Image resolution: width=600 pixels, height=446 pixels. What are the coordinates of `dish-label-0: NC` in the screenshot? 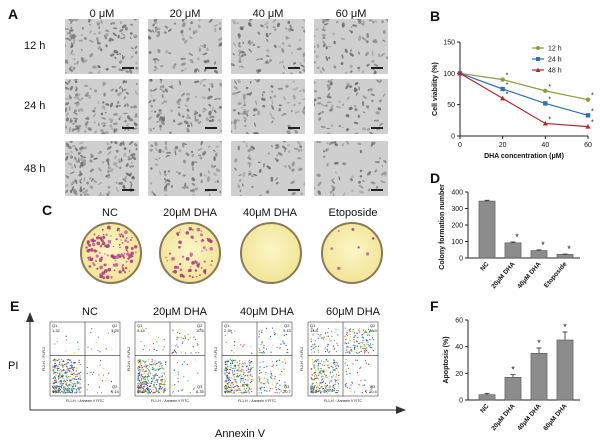 It's located at (110, 213).